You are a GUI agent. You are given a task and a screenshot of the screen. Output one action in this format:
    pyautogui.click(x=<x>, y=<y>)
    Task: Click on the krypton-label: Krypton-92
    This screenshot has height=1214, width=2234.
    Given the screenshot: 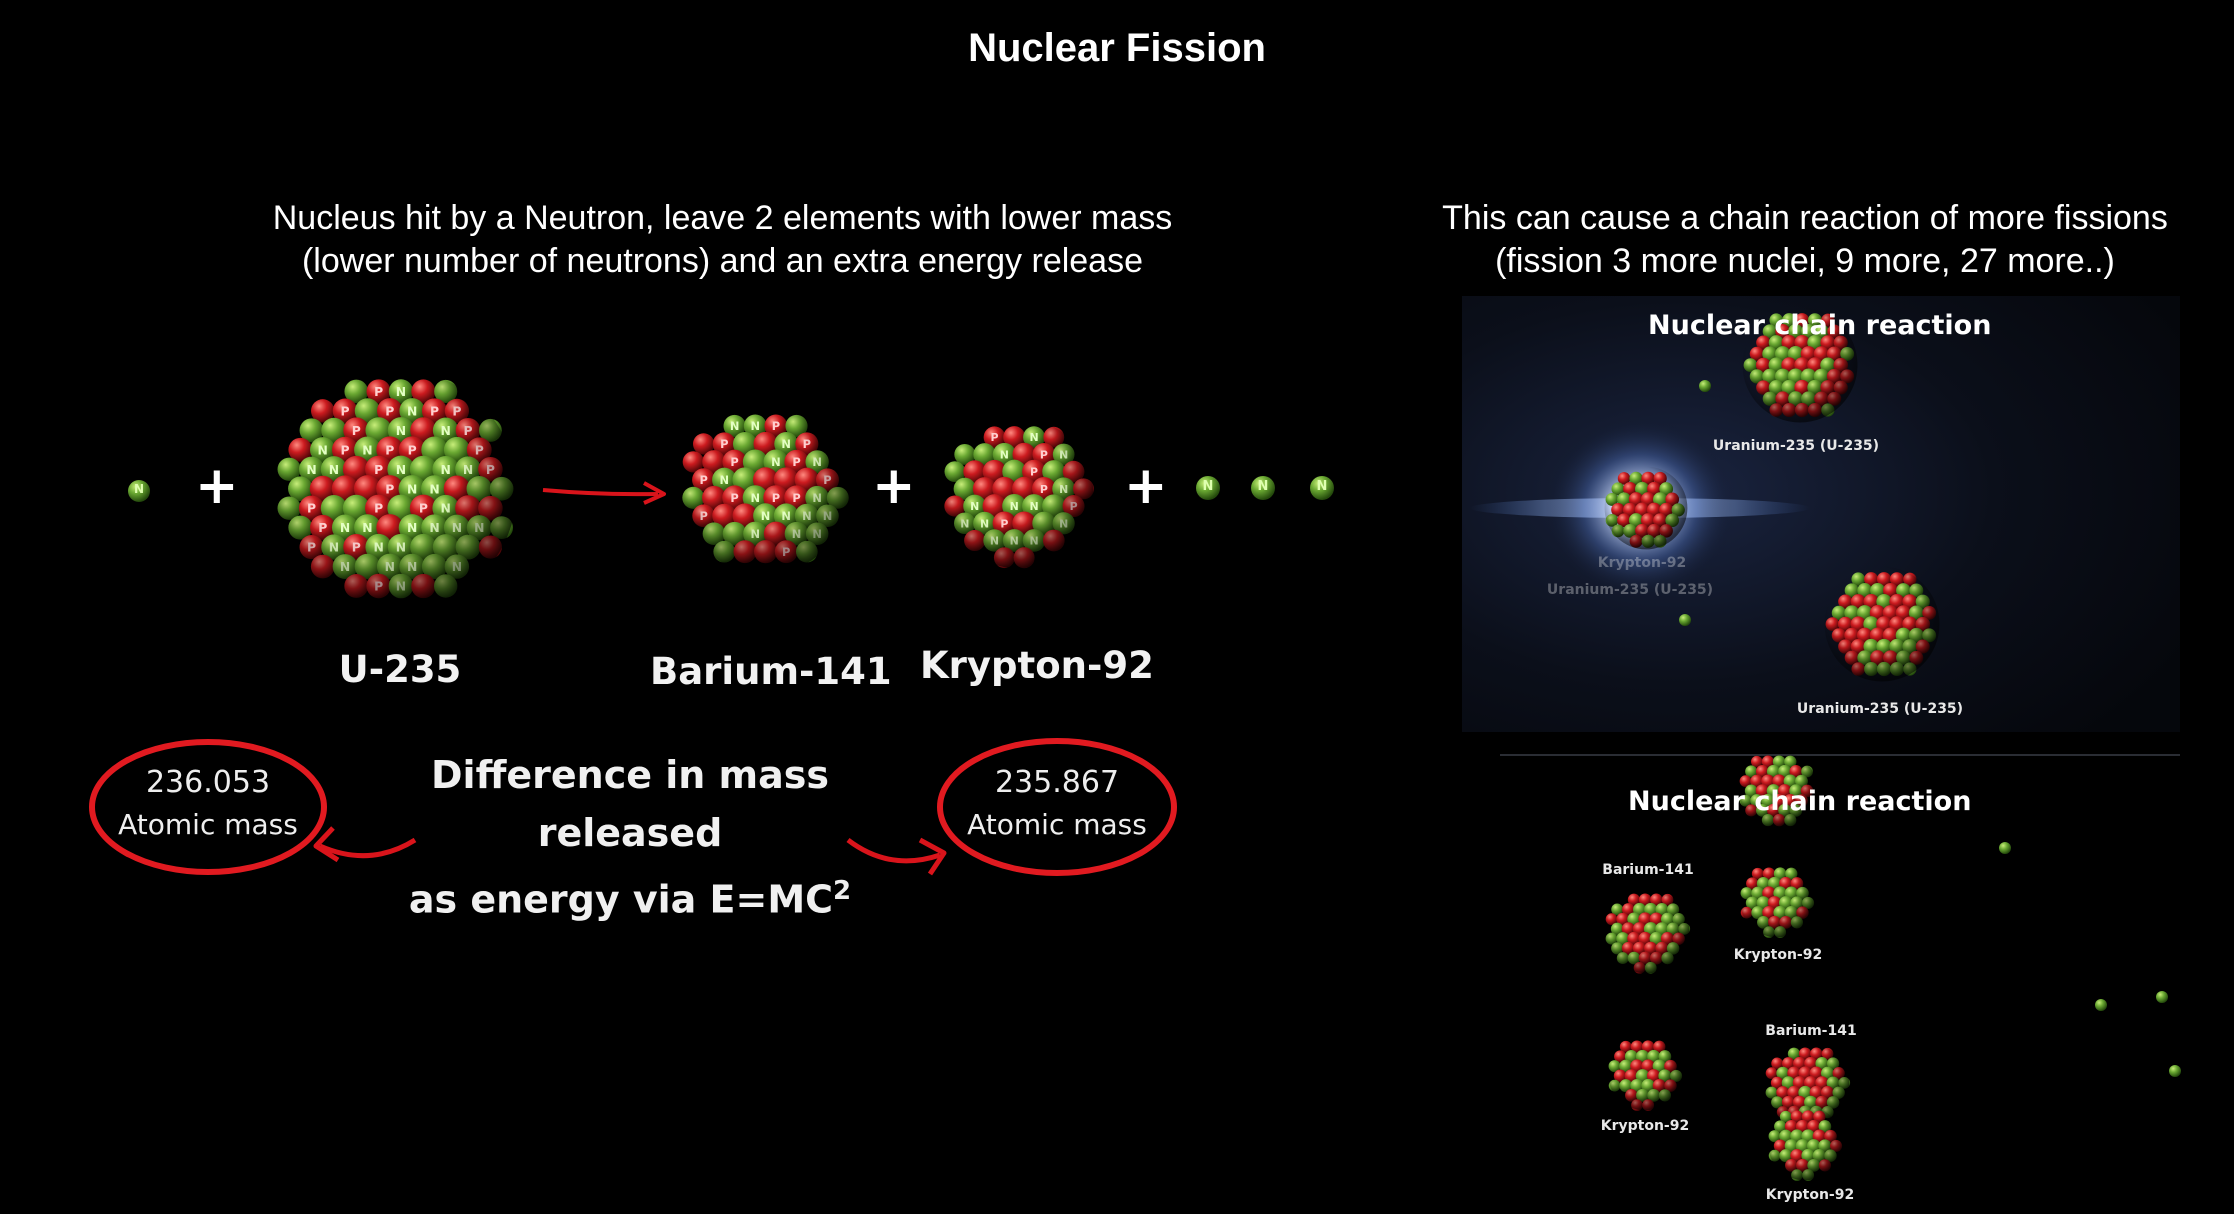 What is the action you would take?
    pyautogui.click(x=1037, y=665)
    